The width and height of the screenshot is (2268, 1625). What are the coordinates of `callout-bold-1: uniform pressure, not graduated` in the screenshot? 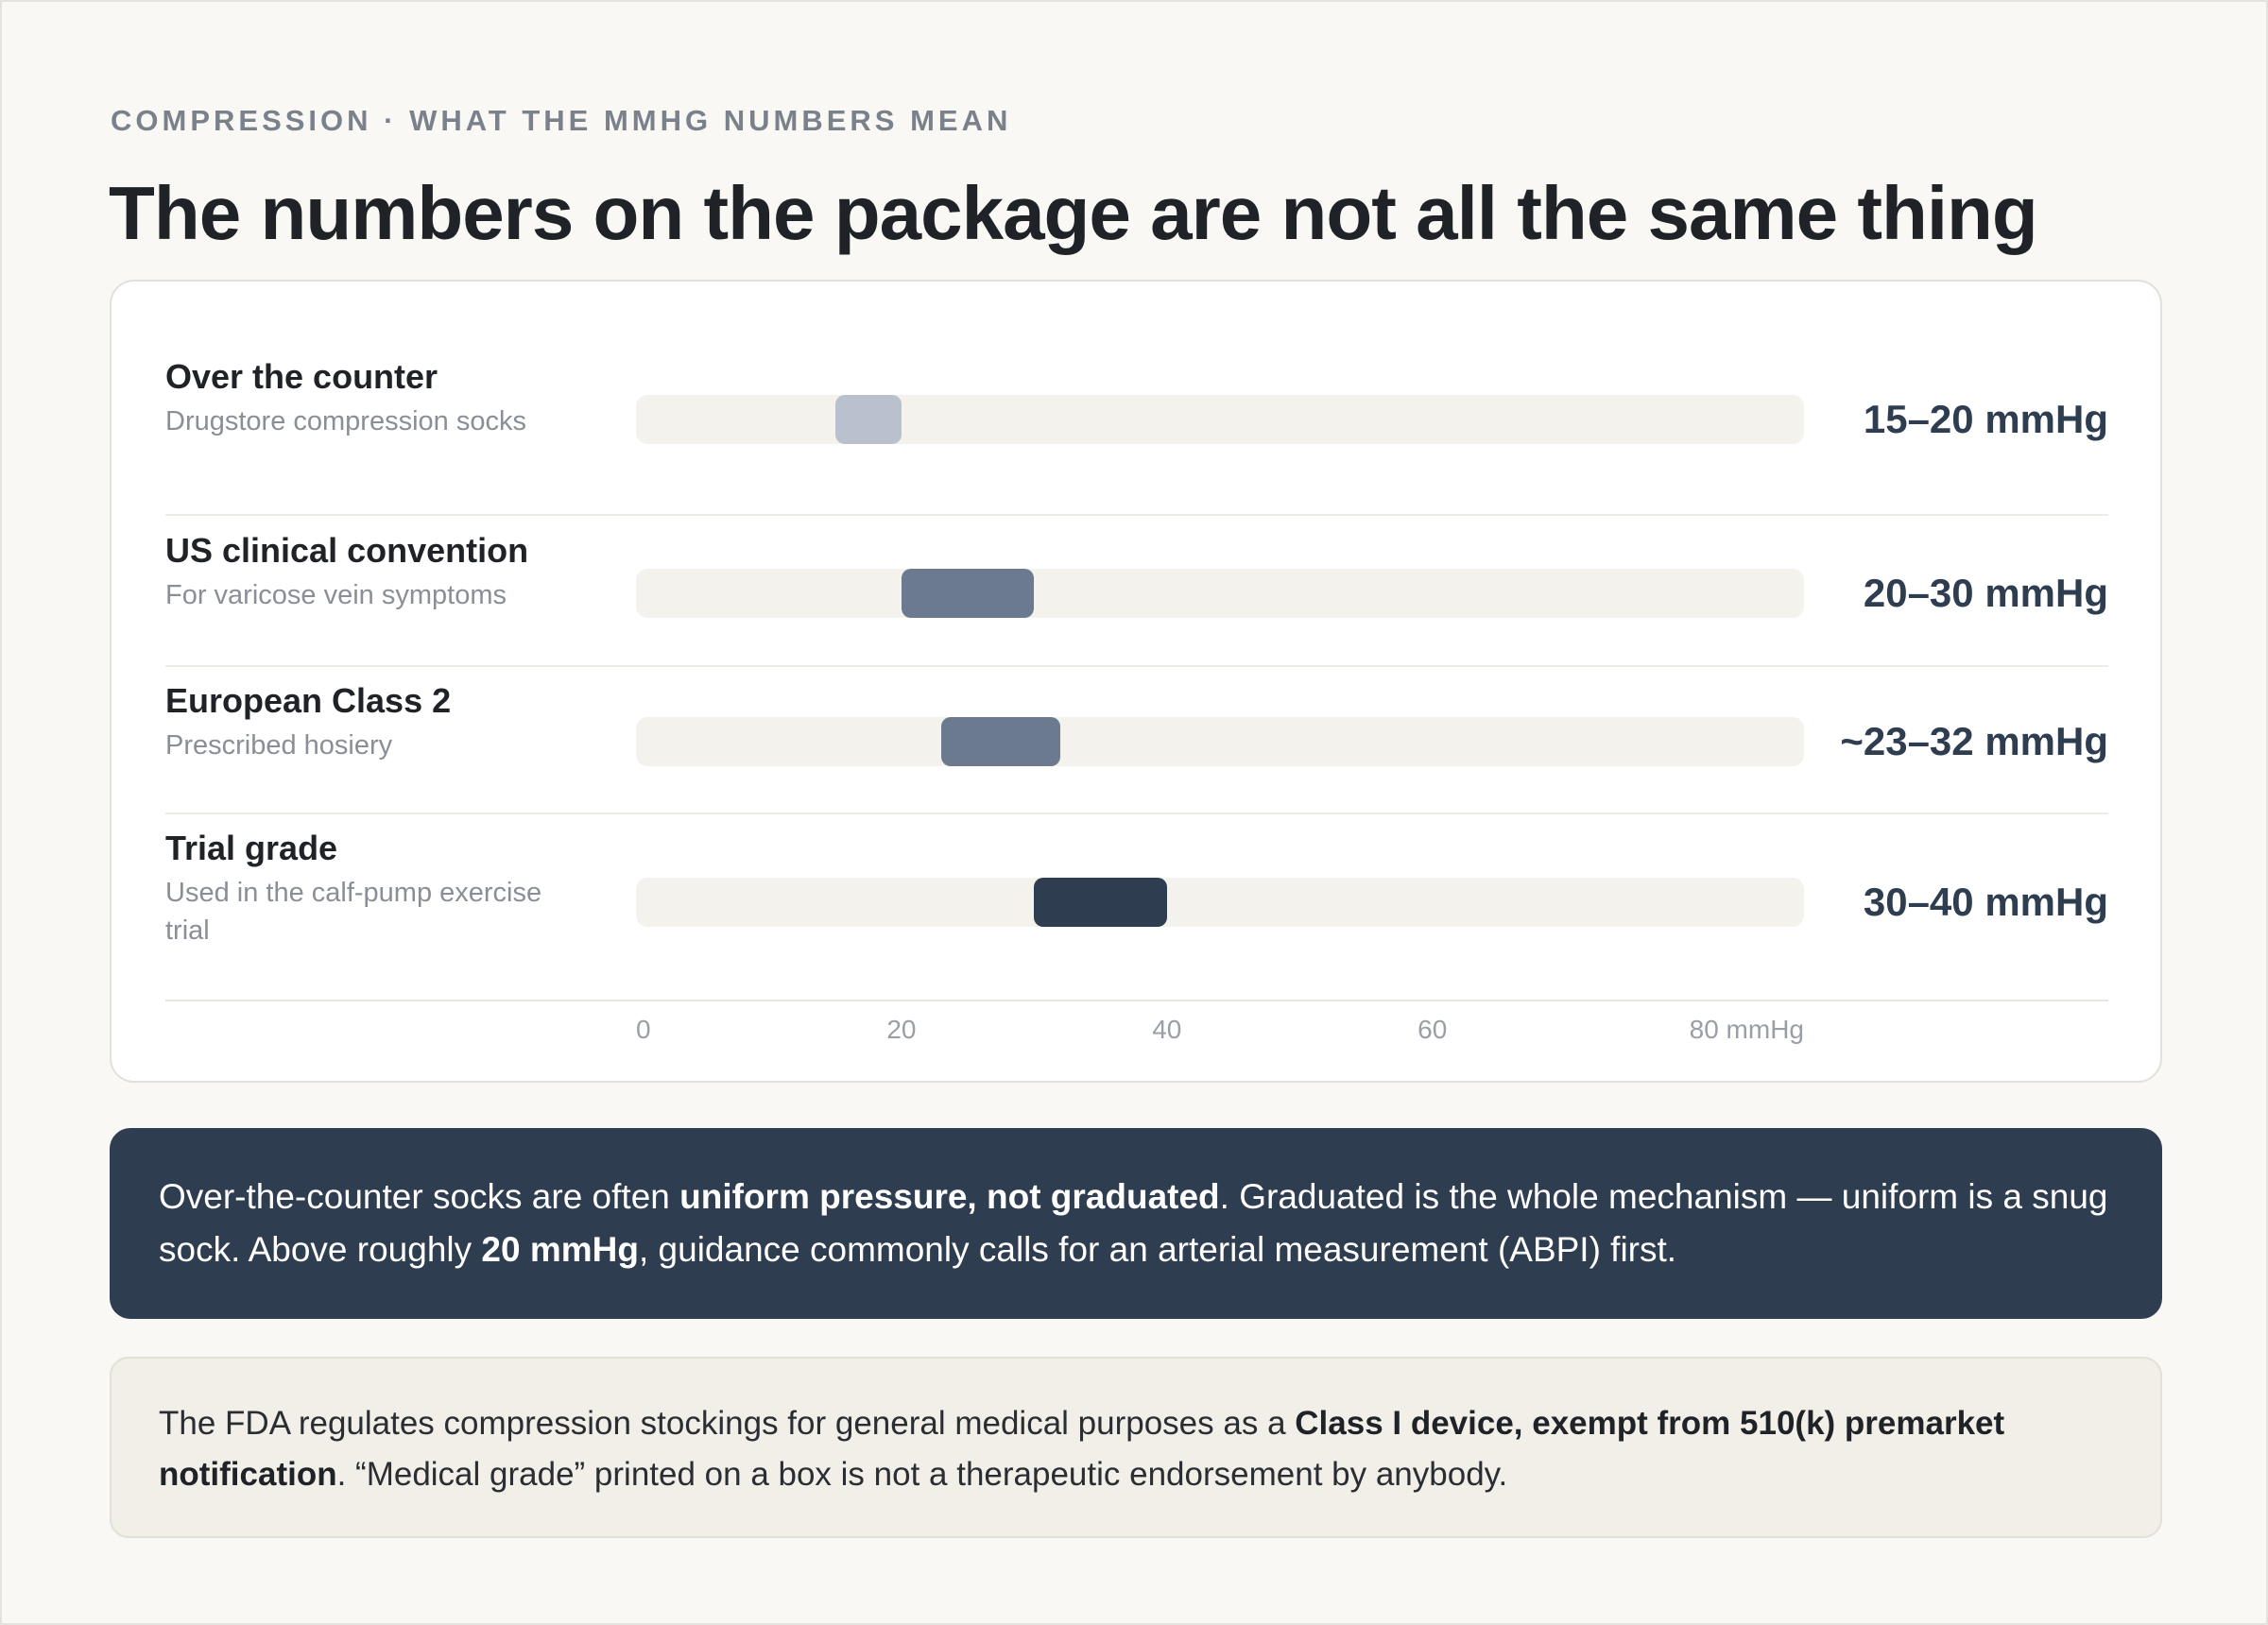 It's located at (949, 1196).